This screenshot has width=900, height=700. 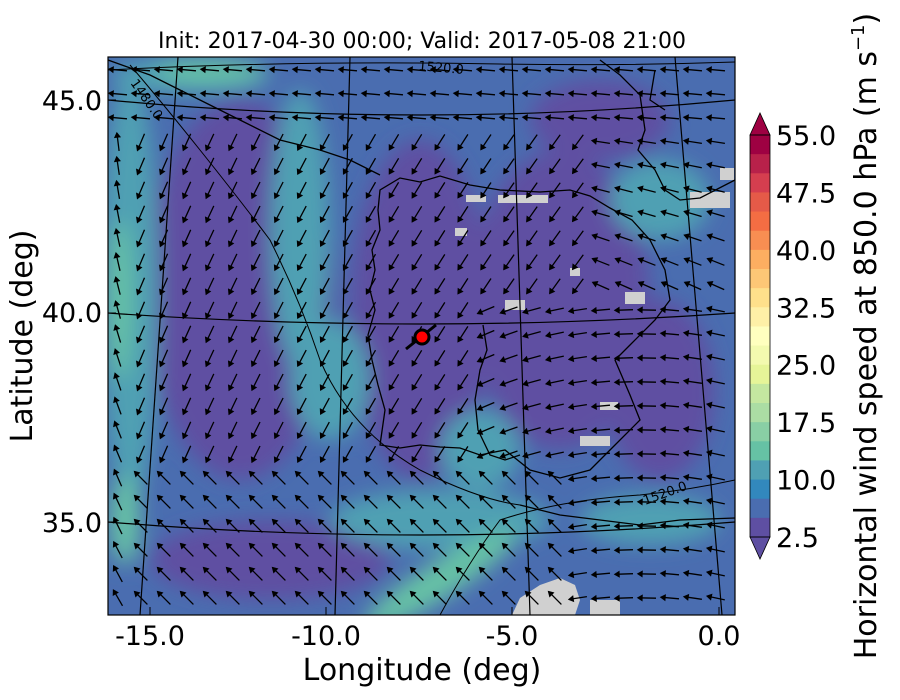 What do you see at coordinates (760, 489) in the screenshot?
I see `colorbar-segment` at bounding box center [760, 489].